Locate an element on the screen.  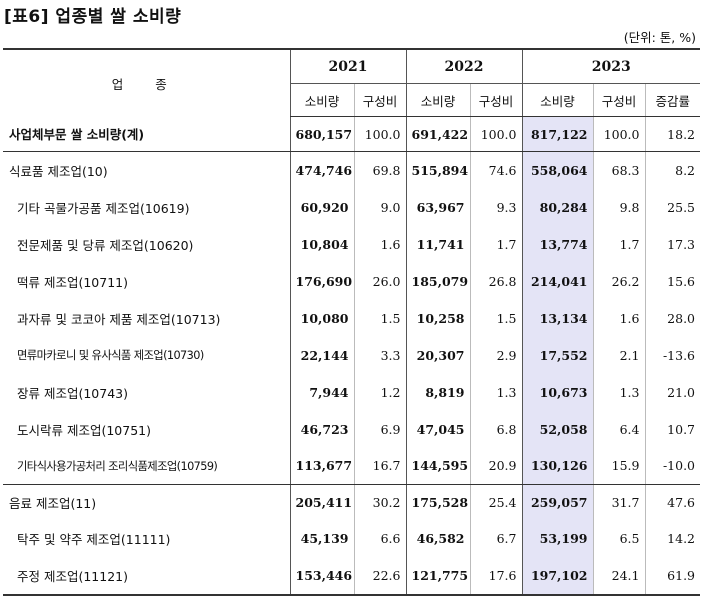
cell-share-2021: 16.7 is located at coordinates (379, 466).